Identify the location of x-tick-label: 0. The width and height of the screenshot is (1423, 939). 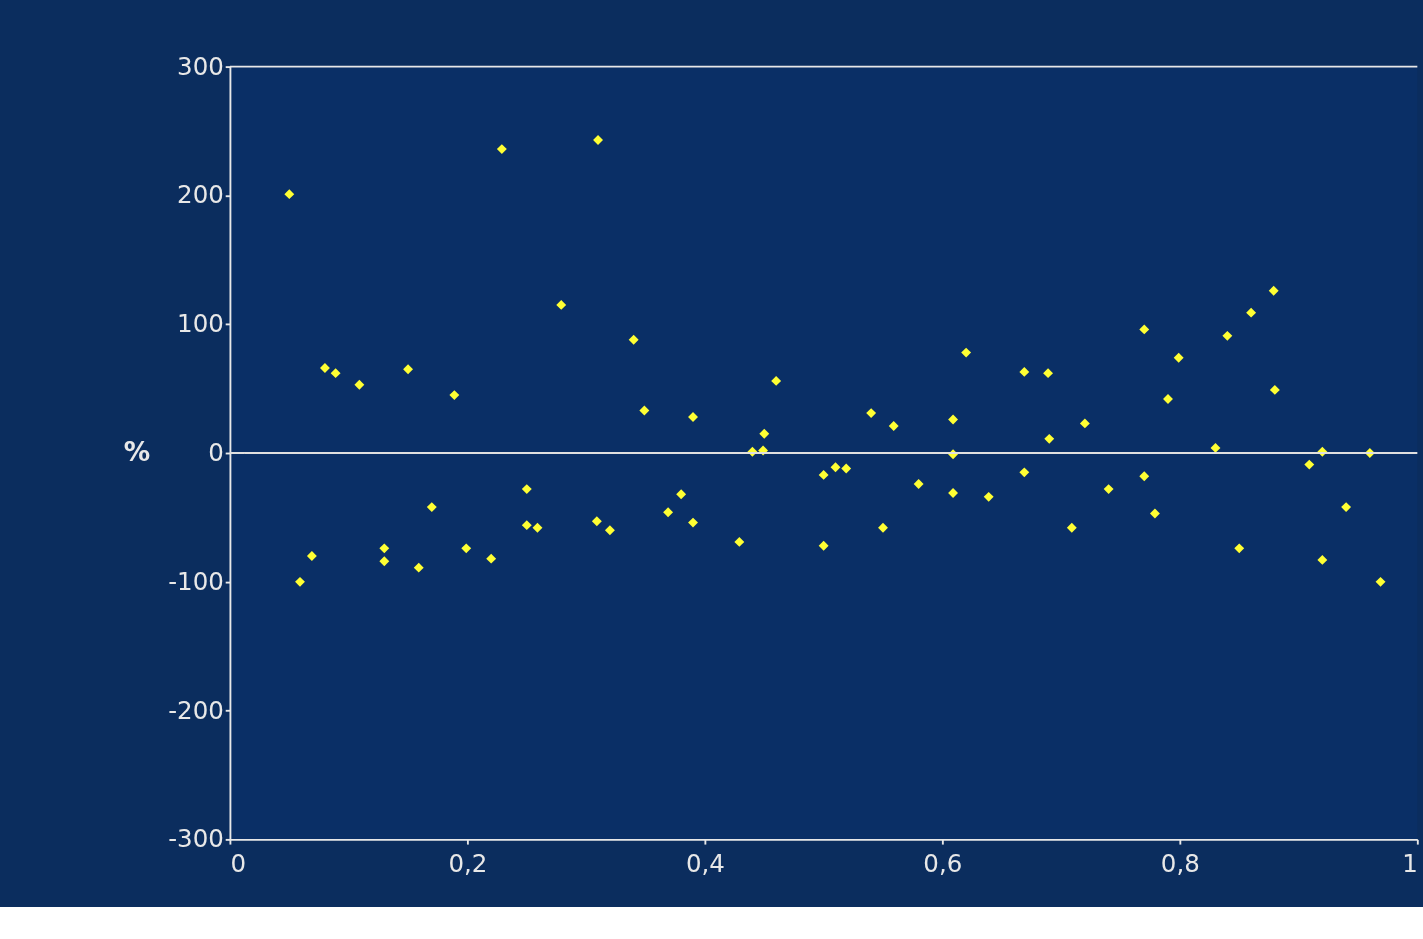
(238, 863).